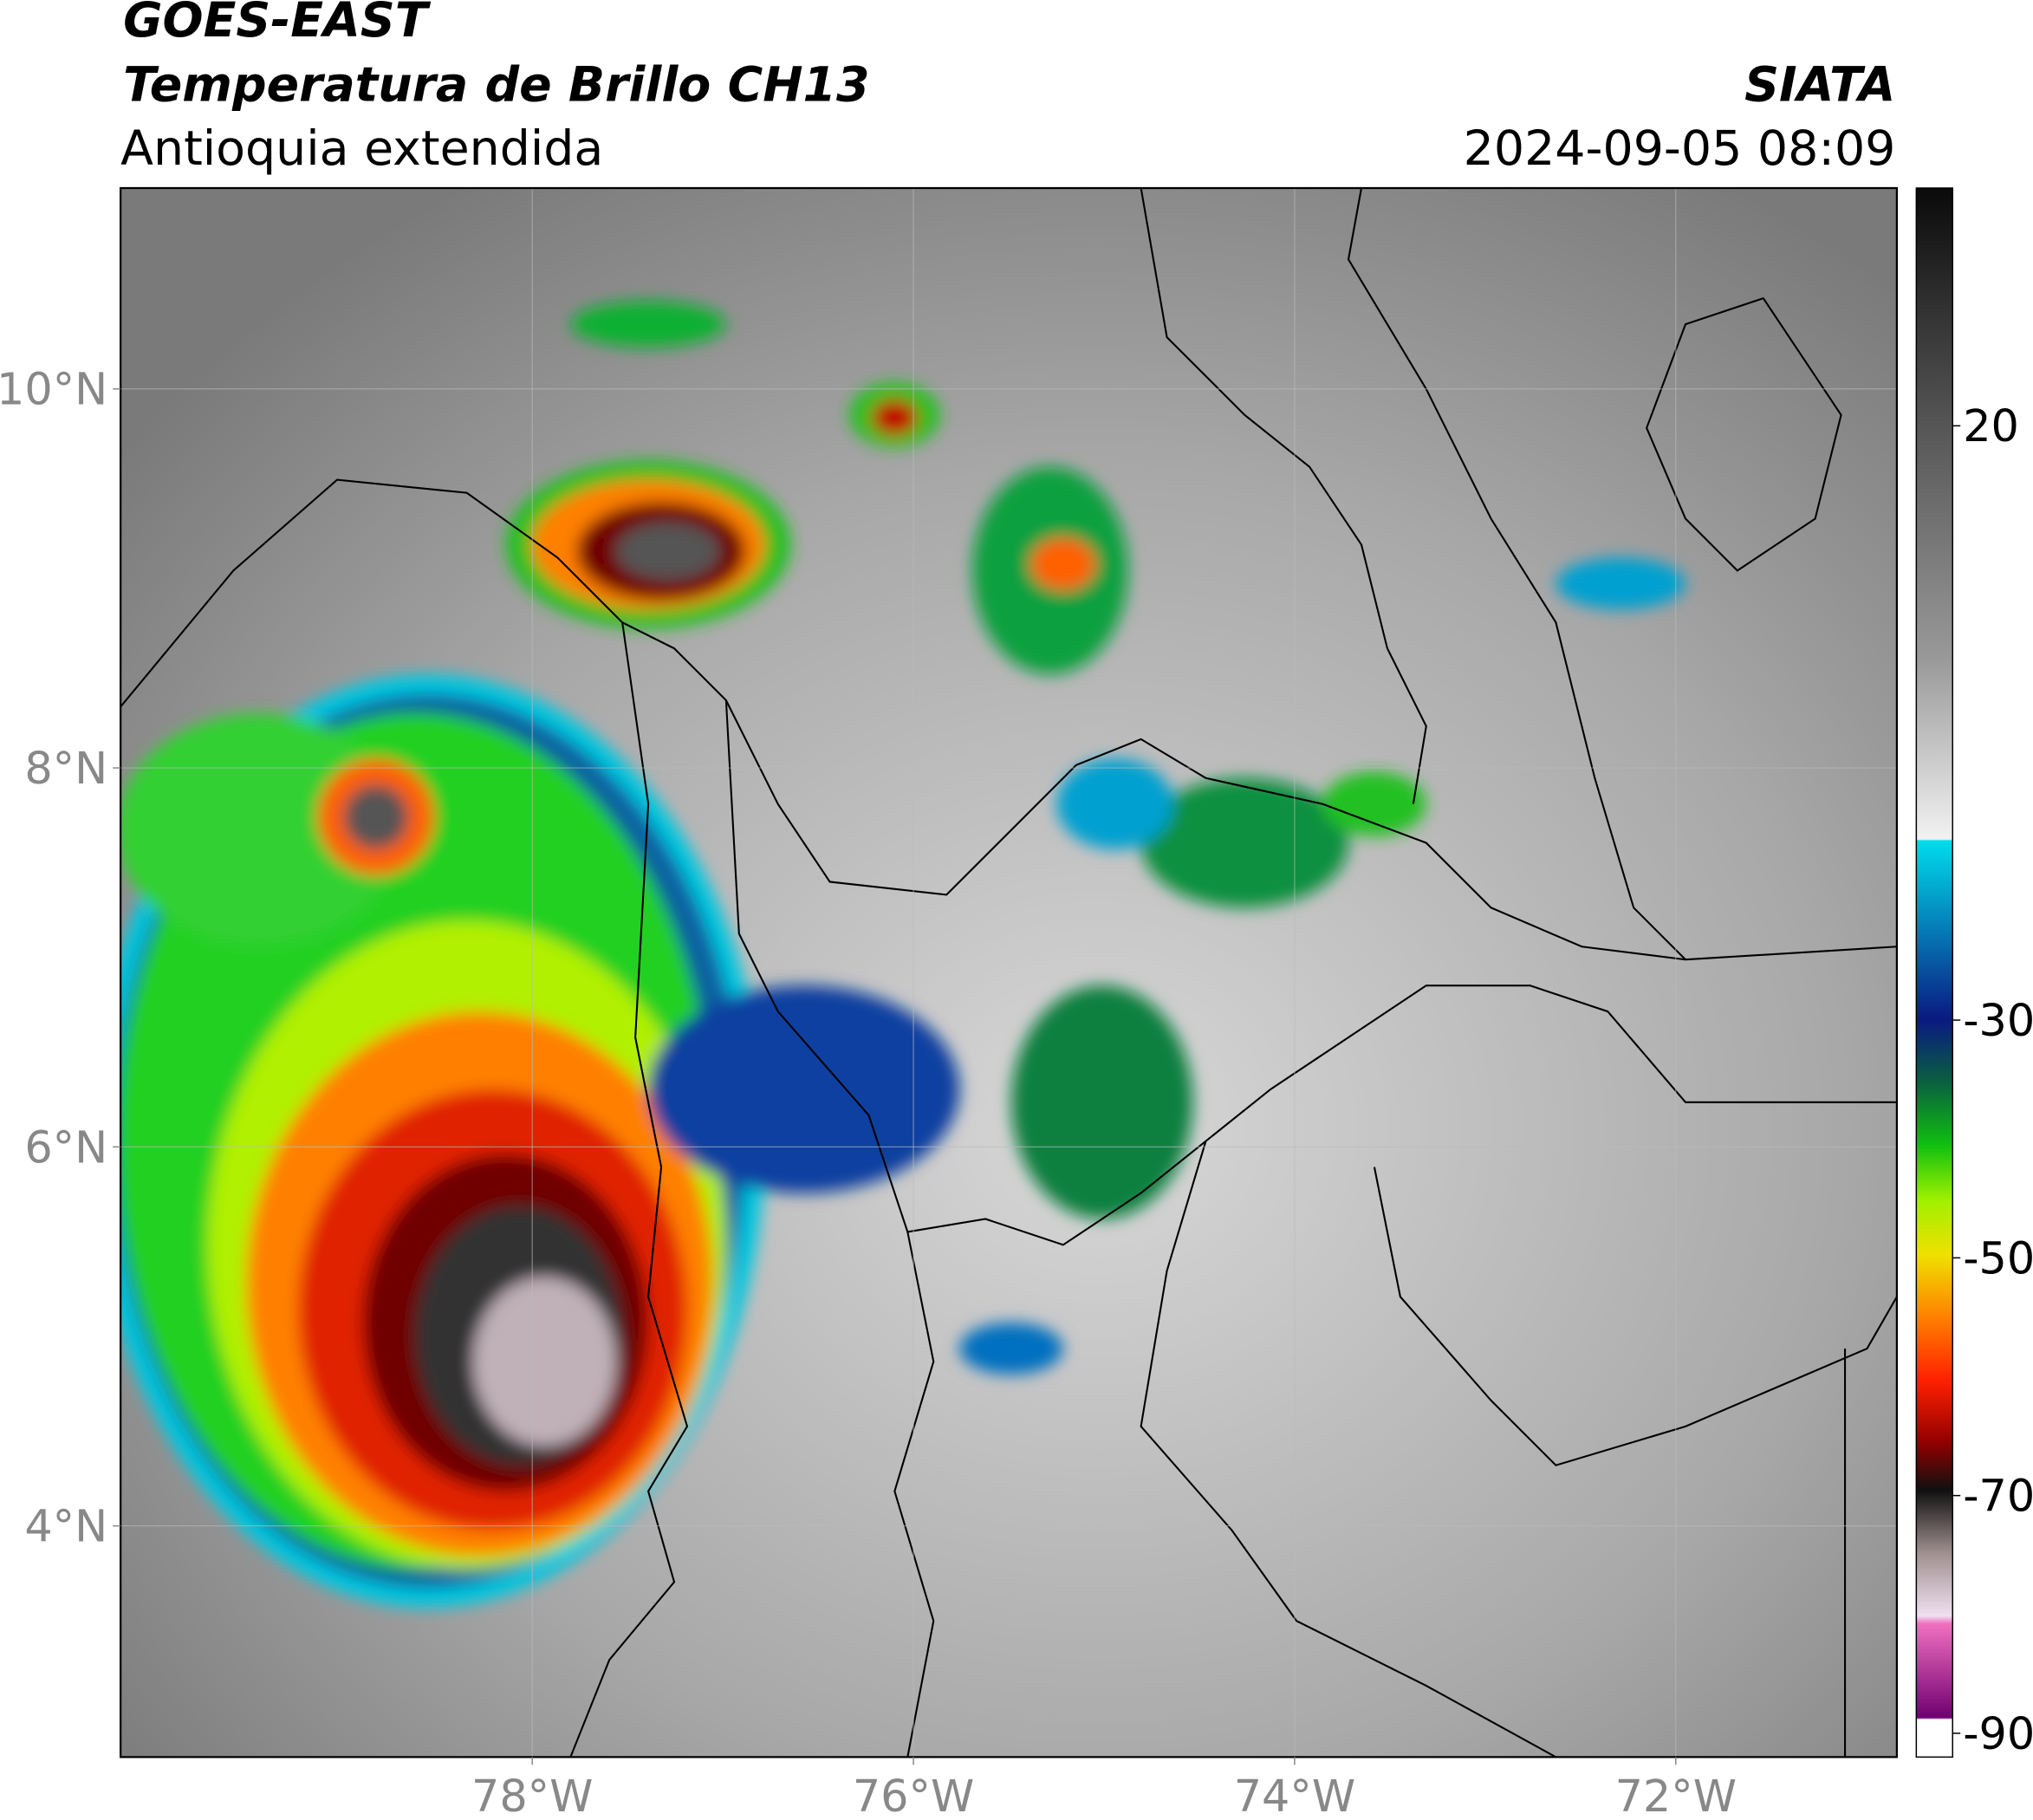 The height and width of the screenshot is (1820, 2033). Describe the element at coordinates (1294, 1795) in the screenshot. I see `x-tick-label: 74°W` at that location.